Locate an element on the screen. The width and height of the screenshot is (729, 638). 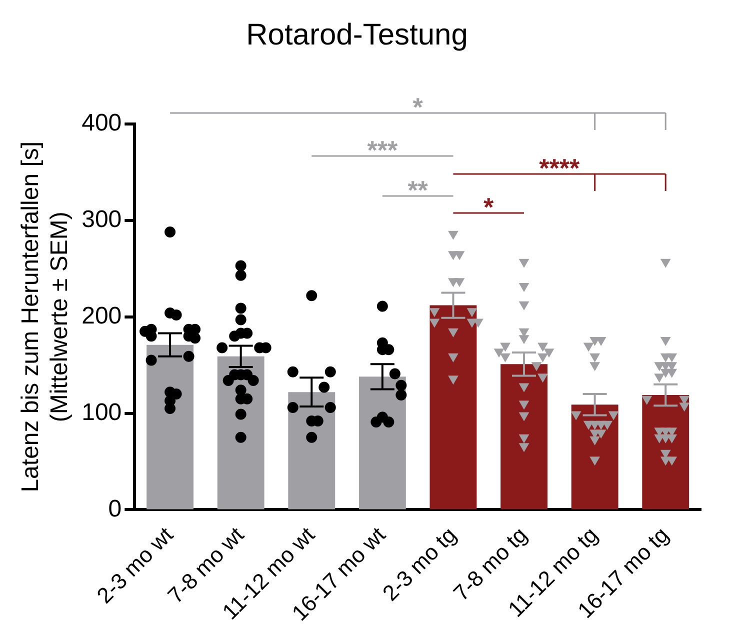
y-tick-label: 400 is located at coordinates (102, 123).